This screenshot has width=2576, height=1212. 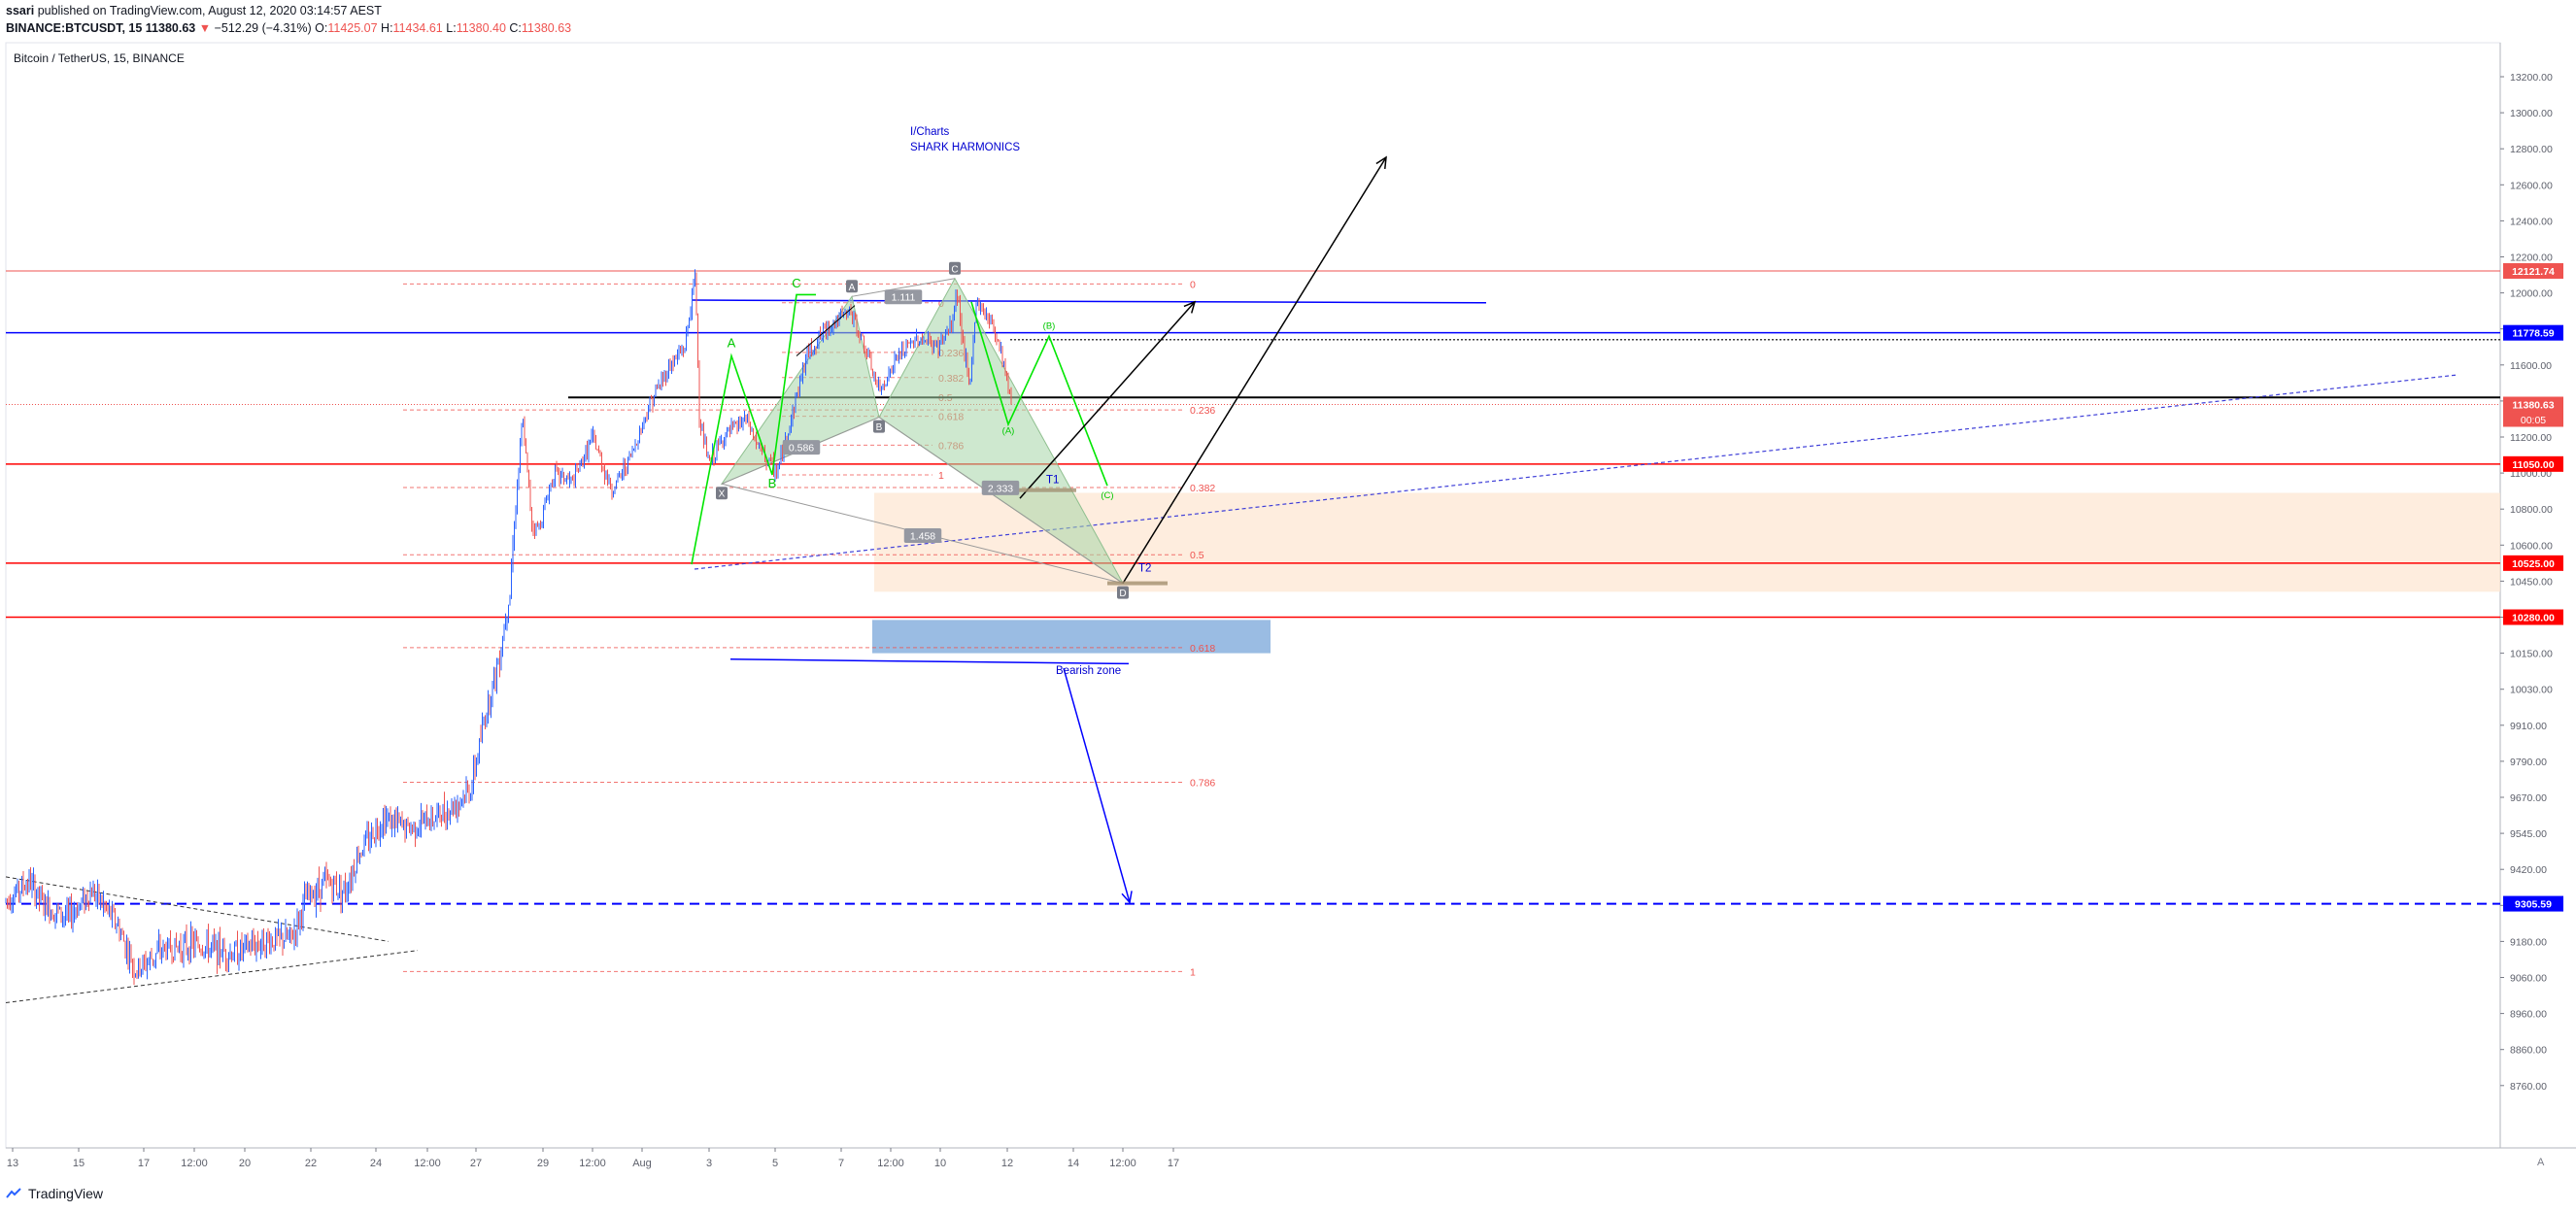 I want to click on fib-level-label: 0.618, so click(x=1202, y=649).